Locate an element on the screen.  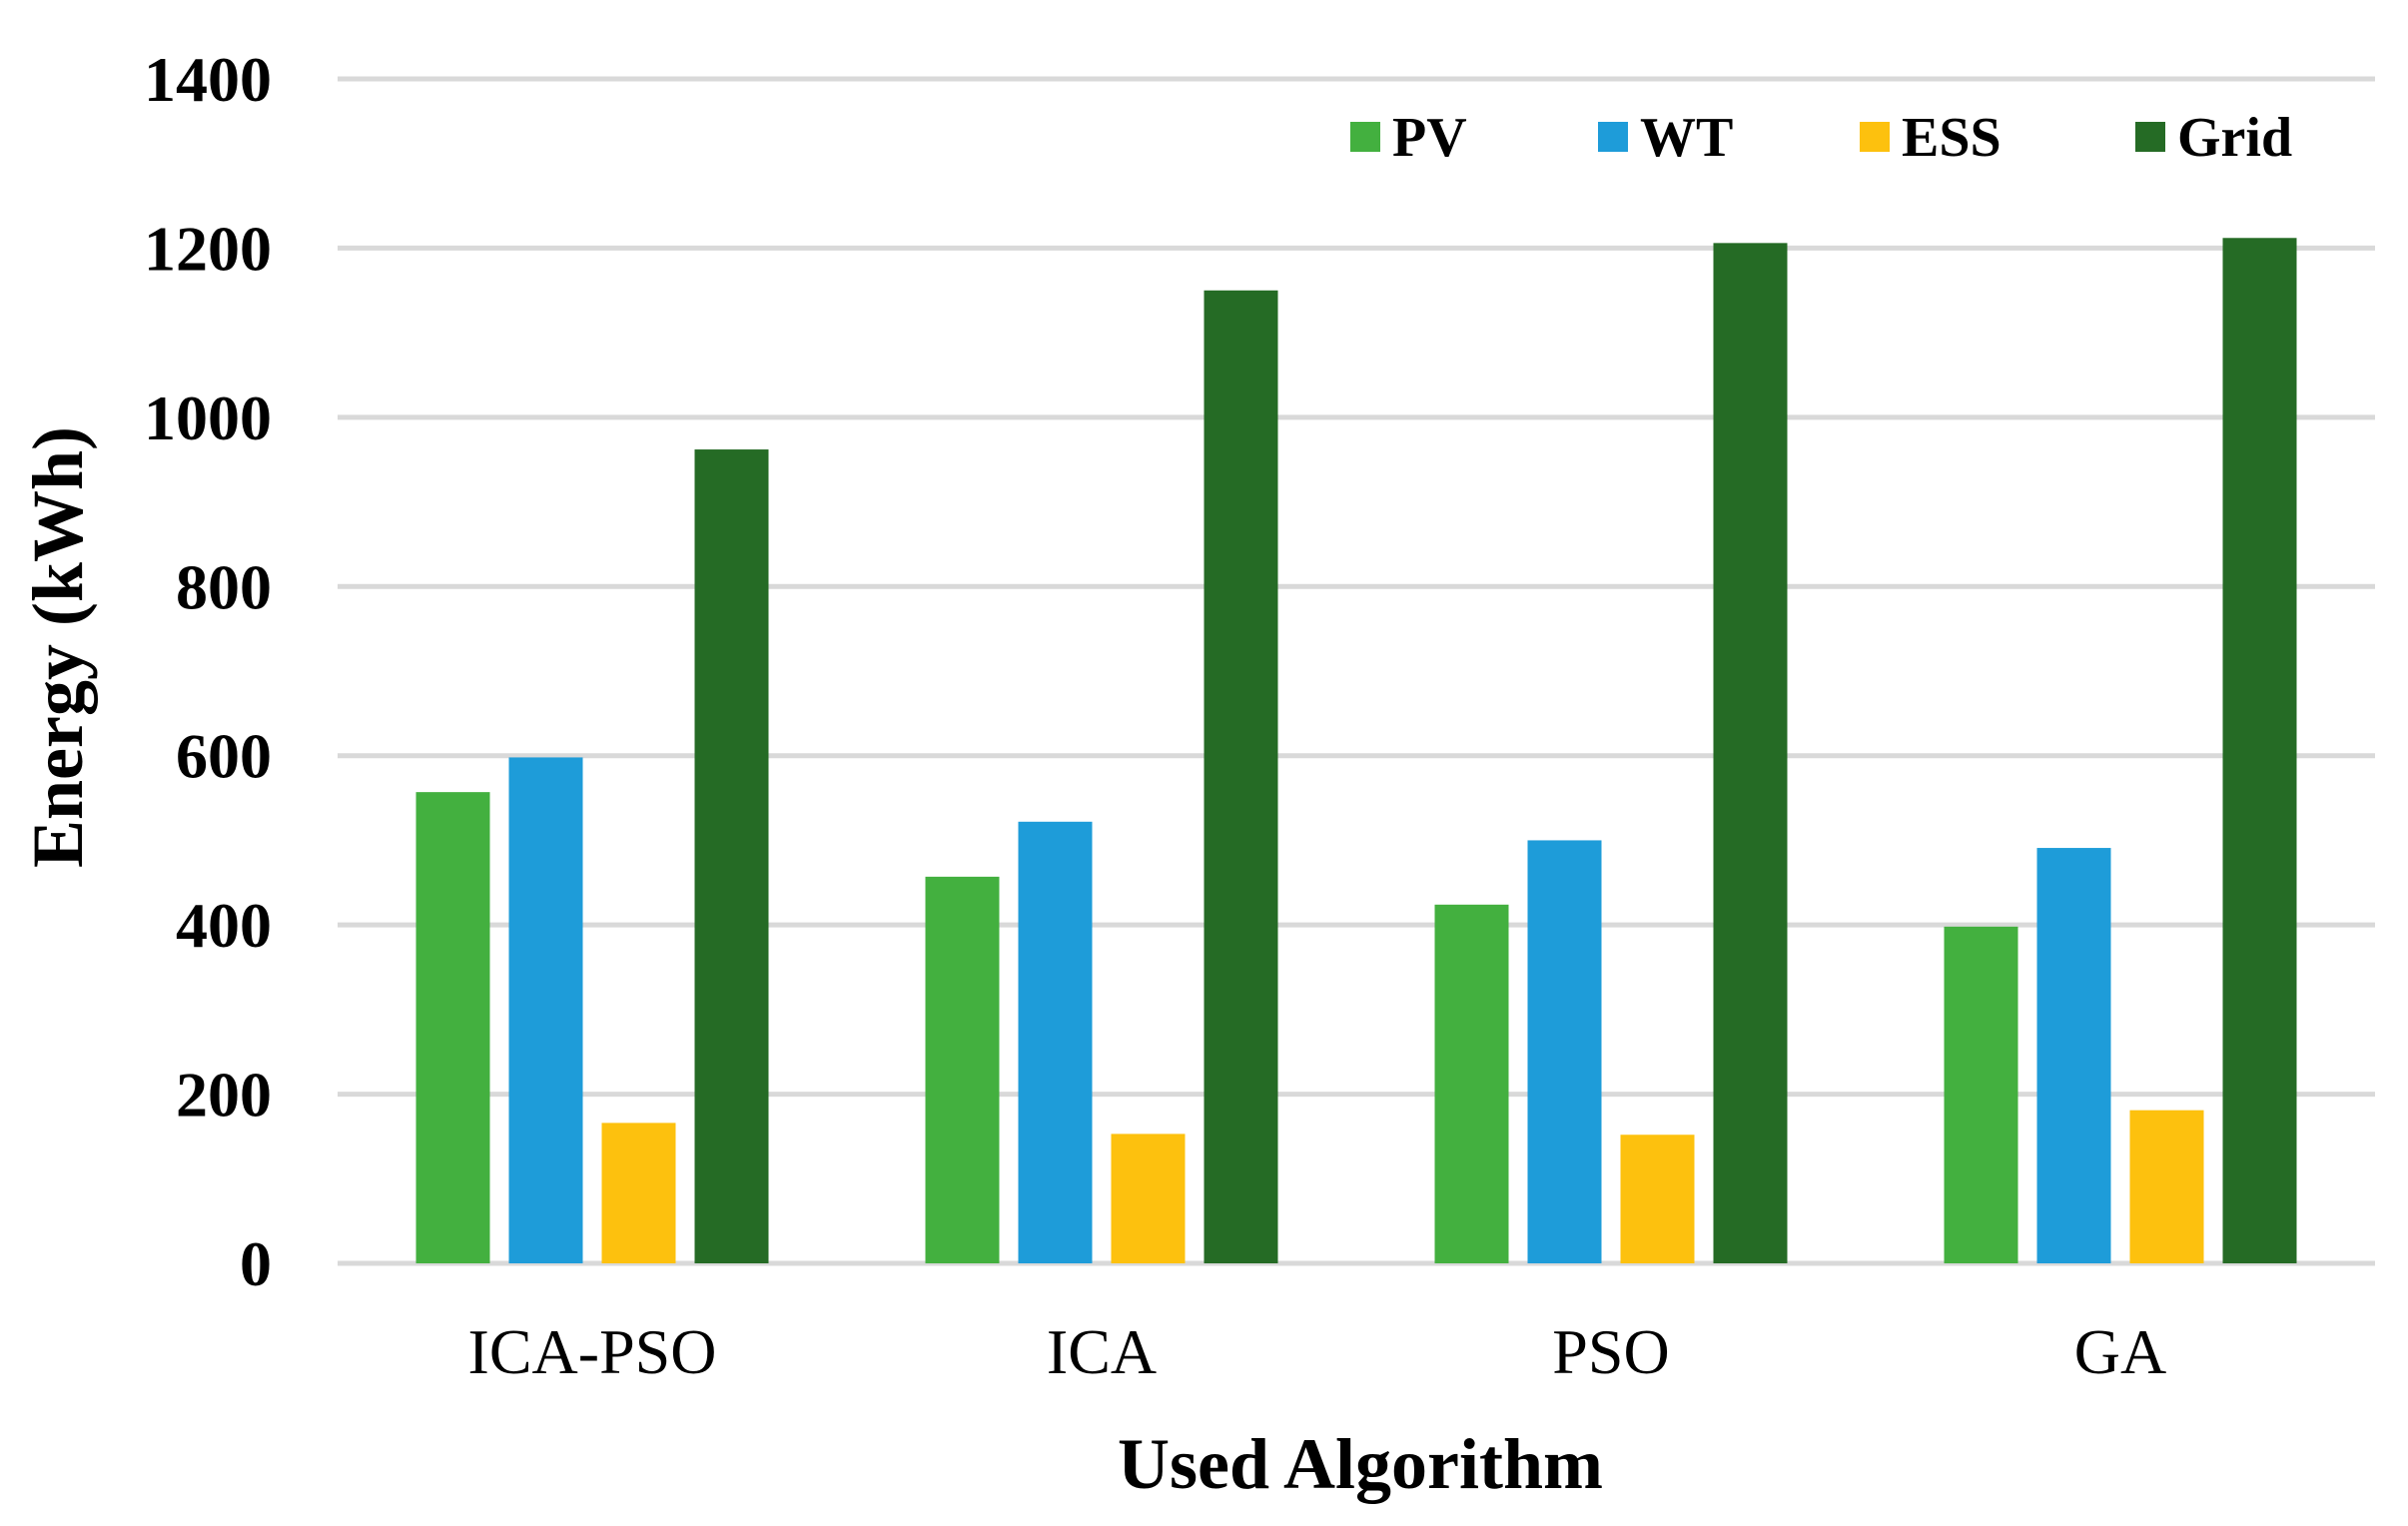
x-tick-ica-pso: ICA-PSO is located at coordinates (592, 1351).